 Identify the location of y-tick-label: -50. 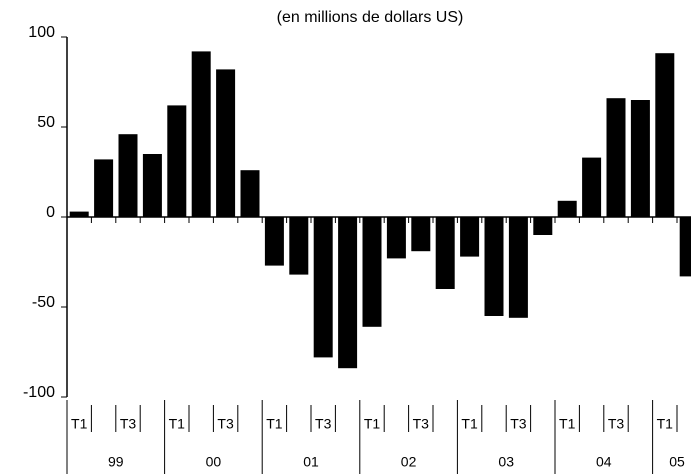
(43, 302).